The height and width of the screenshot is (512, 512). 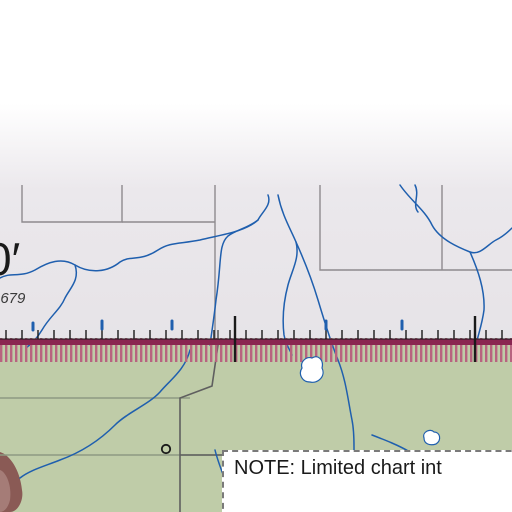 I want to click on boundary-ticks, so click(x=254, y=339).